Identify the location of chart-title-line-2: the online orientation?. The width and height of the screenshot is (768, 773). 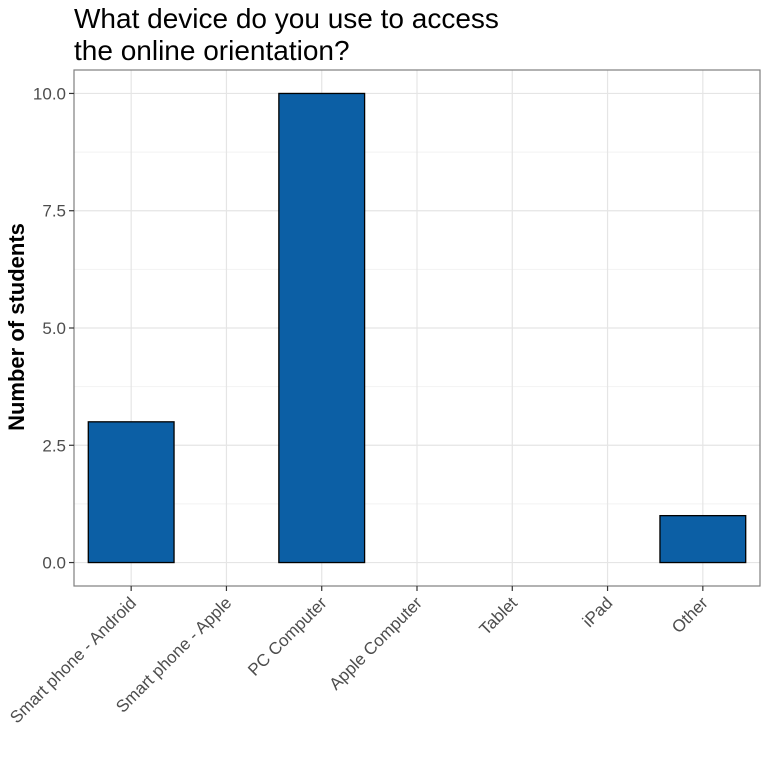
(212, 50).